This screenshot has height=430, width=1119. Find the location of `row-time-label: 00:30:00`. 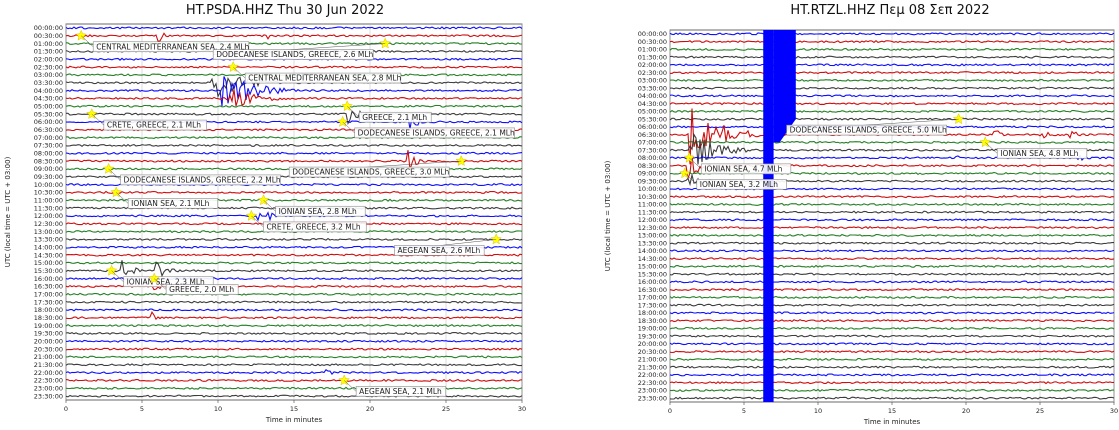

row-time-label: 00:30:00 is located at coordinates (652, 42).